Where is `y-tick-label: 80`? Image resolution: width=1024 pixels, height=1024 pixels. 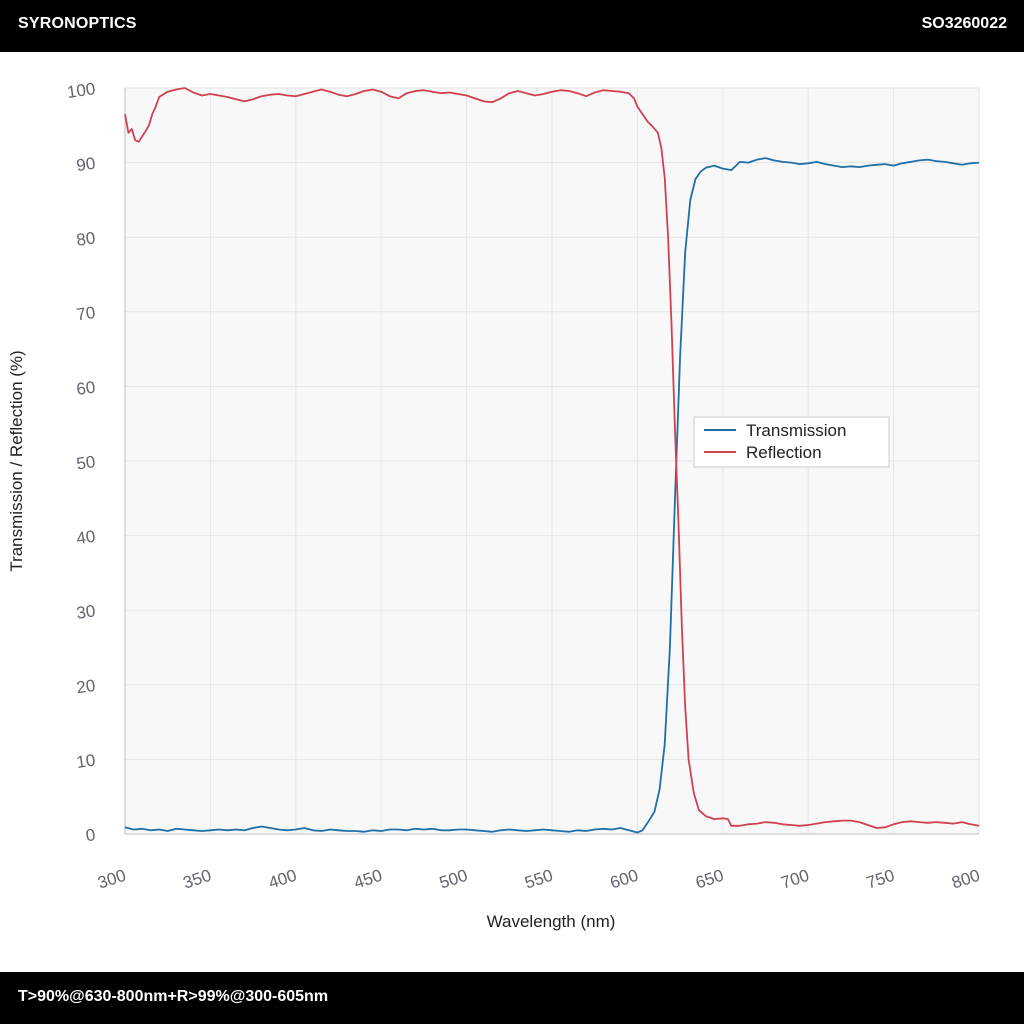 y-tick-label: 80 is located at coordinates (85, 238).